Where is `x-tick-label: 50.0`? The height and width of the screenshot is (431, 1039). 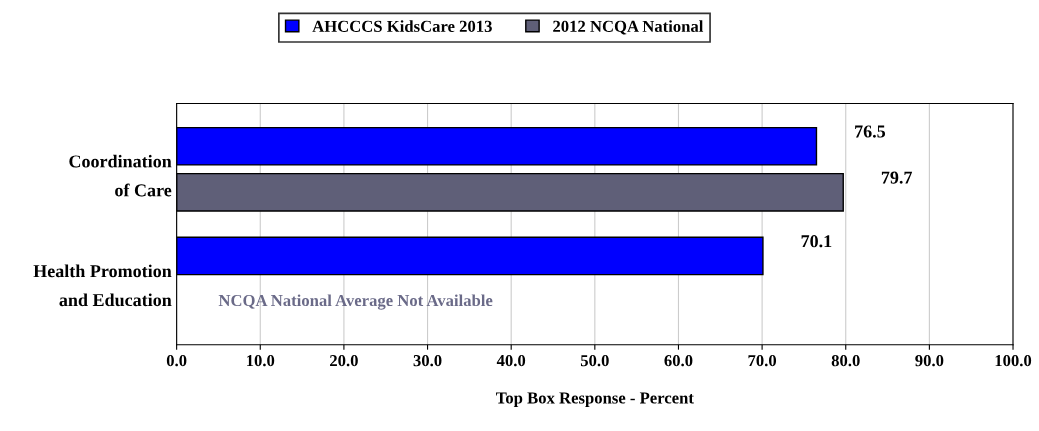 x-tick-label: 50.0 is located at coordinates (594, 361).